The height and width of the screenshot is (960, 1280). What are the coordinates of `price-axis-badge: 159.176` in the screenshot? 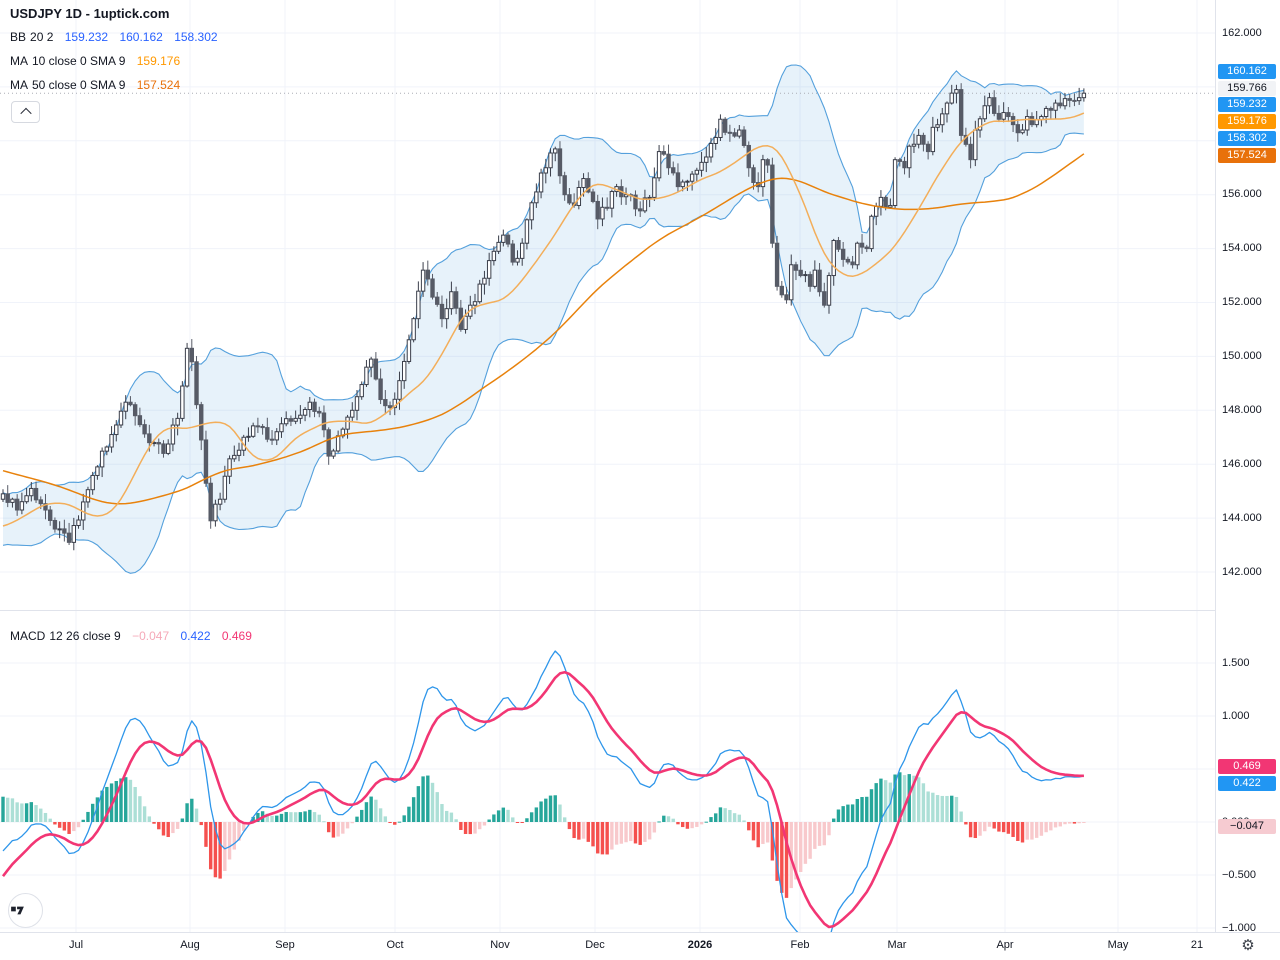 It's located at (1247, 121).